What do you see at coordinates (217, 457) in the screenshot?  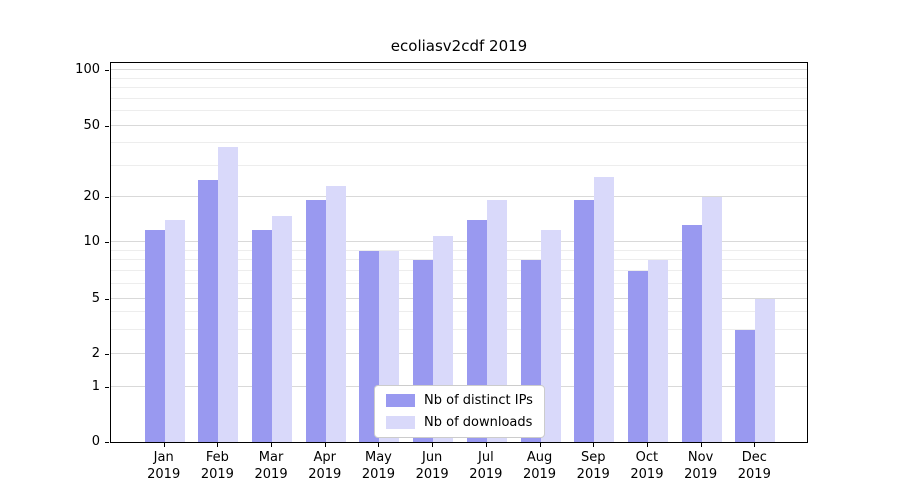 I see `x-tick-month: Feb` at bounding box center [217, 457].